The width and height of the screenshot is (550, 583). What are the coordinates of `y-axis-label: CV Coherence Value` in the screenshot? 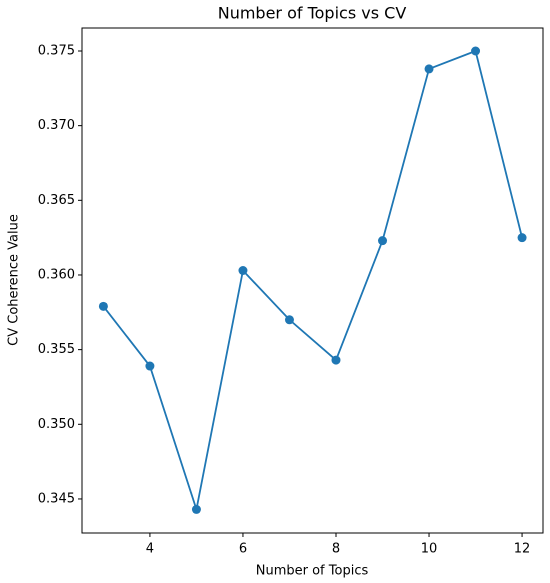 It's located at (14, 280).